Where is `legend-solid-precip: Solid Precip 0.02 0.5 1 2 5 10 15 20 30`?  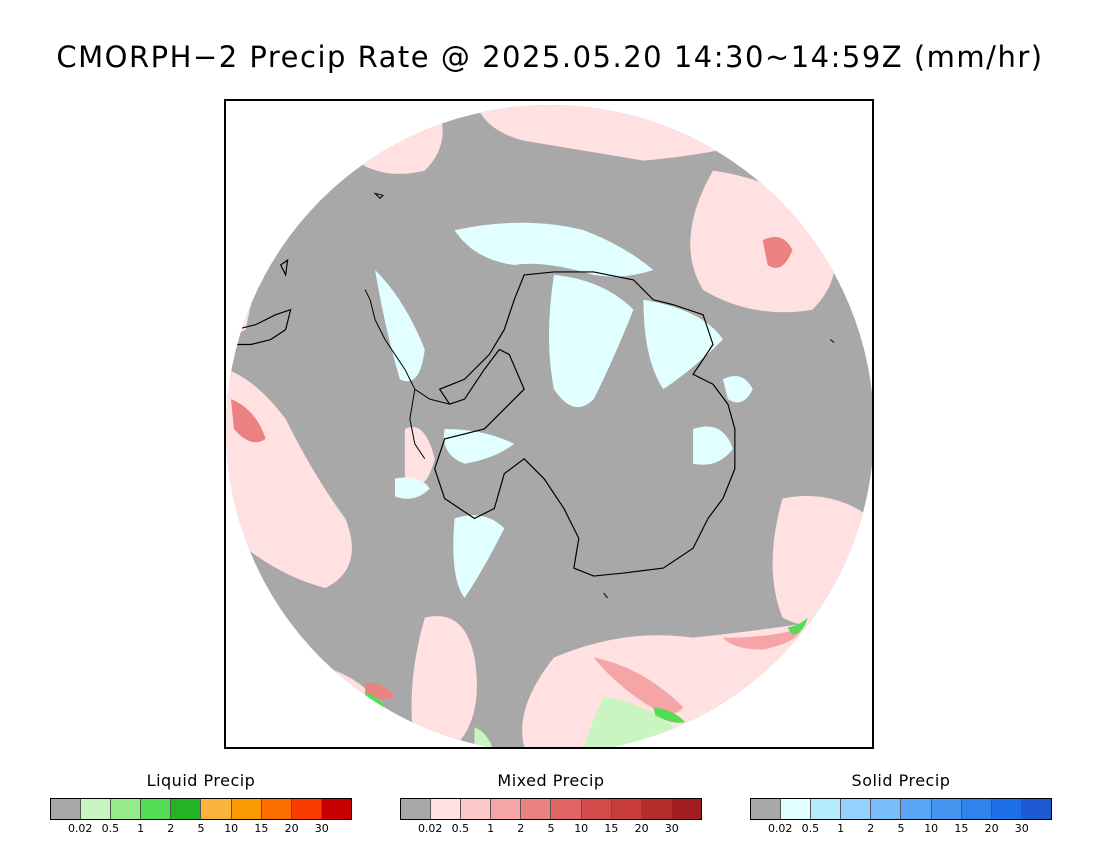 legend-solid-precip: Solid Precip 0.02 0.5 1 2 5 10 15 20 30 is located at coordinates (901, 804).